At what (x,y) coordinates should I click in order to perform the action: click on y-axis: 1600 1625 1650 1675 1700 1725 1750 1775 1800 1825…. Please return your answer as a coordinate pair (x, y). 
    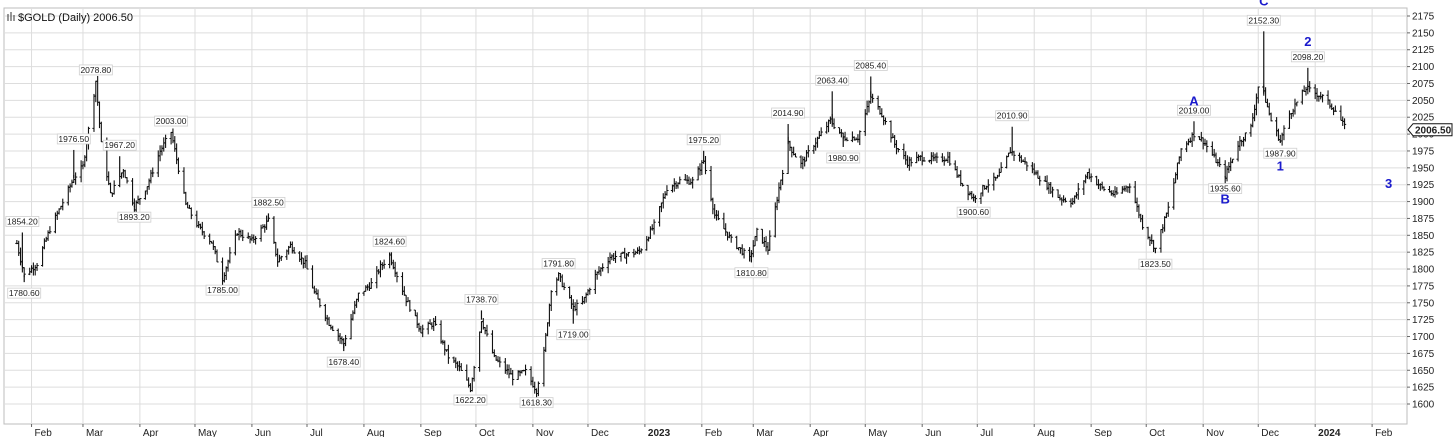
    Looking at the image, I should click on (1421, 211).